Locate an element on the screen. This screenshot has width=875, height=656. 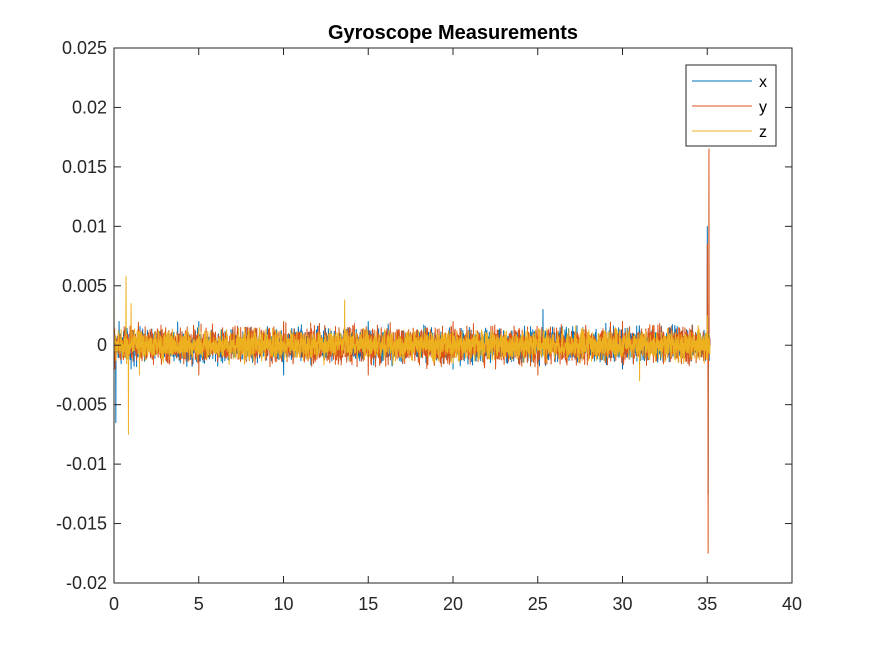
y-tick-label: 0.01 is located at coordinates (89, 226).